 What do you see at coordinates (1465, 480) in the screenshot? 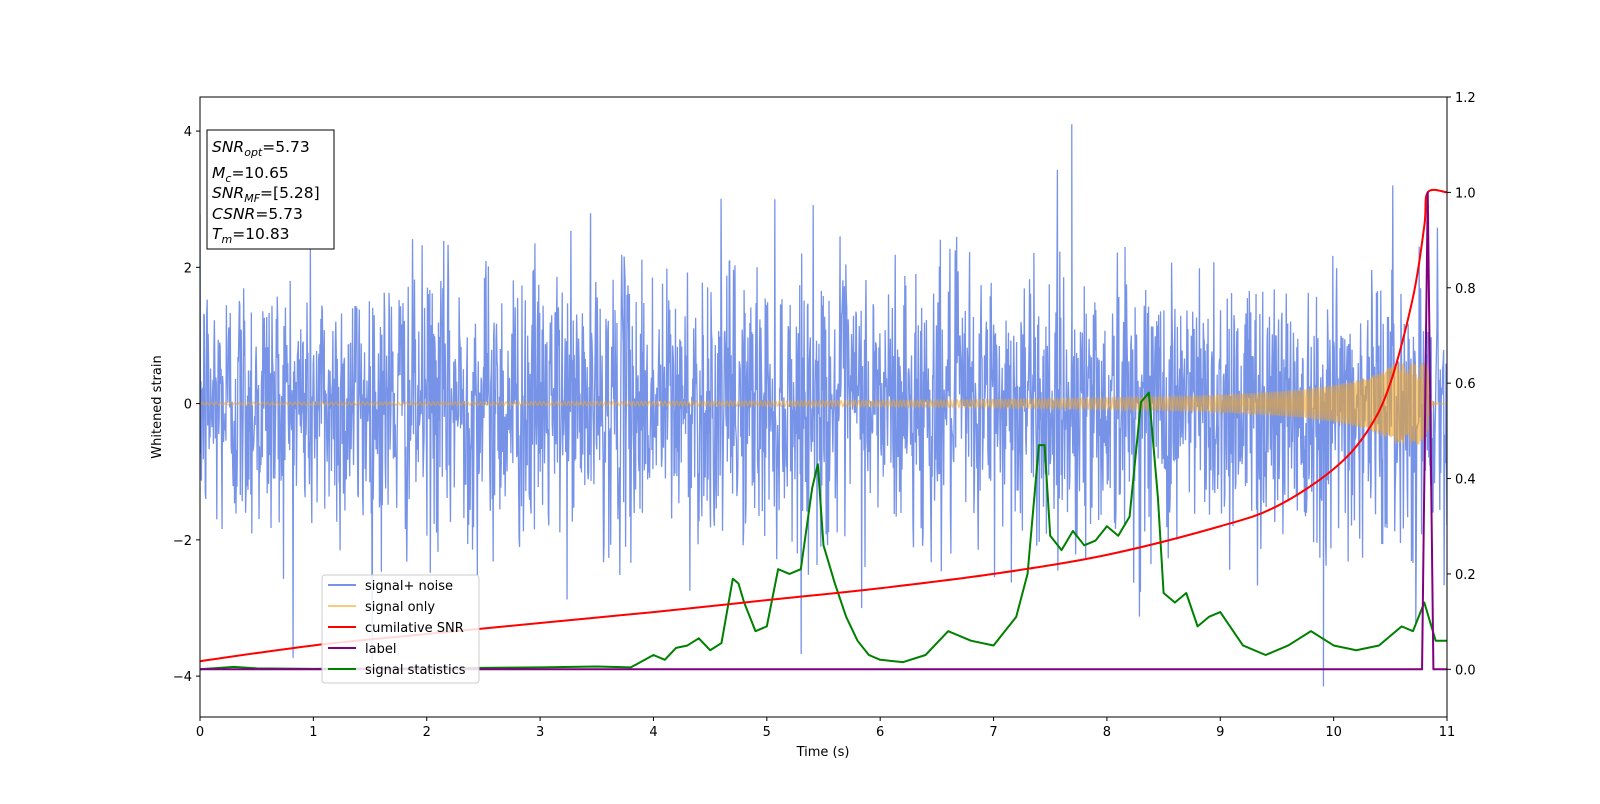
I see `y2-tick-label: 0.4` at bounding box center [1465, 480].